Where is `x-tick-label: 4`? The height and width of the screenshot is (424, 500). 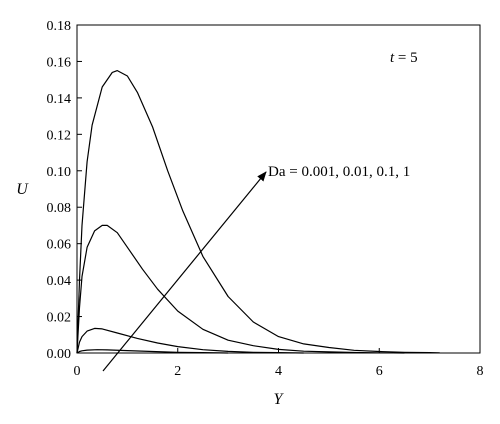 x-tick-label: 4 is located at coordinates (278, 371).